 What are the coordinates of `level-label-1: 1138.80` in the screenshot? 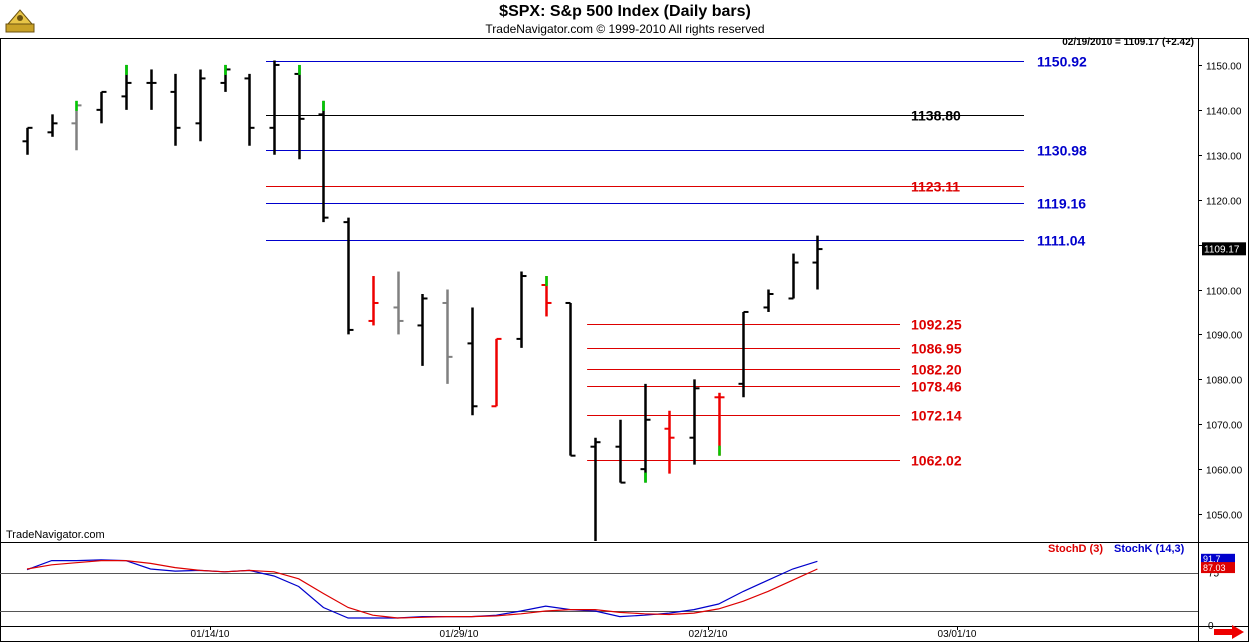 It's located at (936, 116).